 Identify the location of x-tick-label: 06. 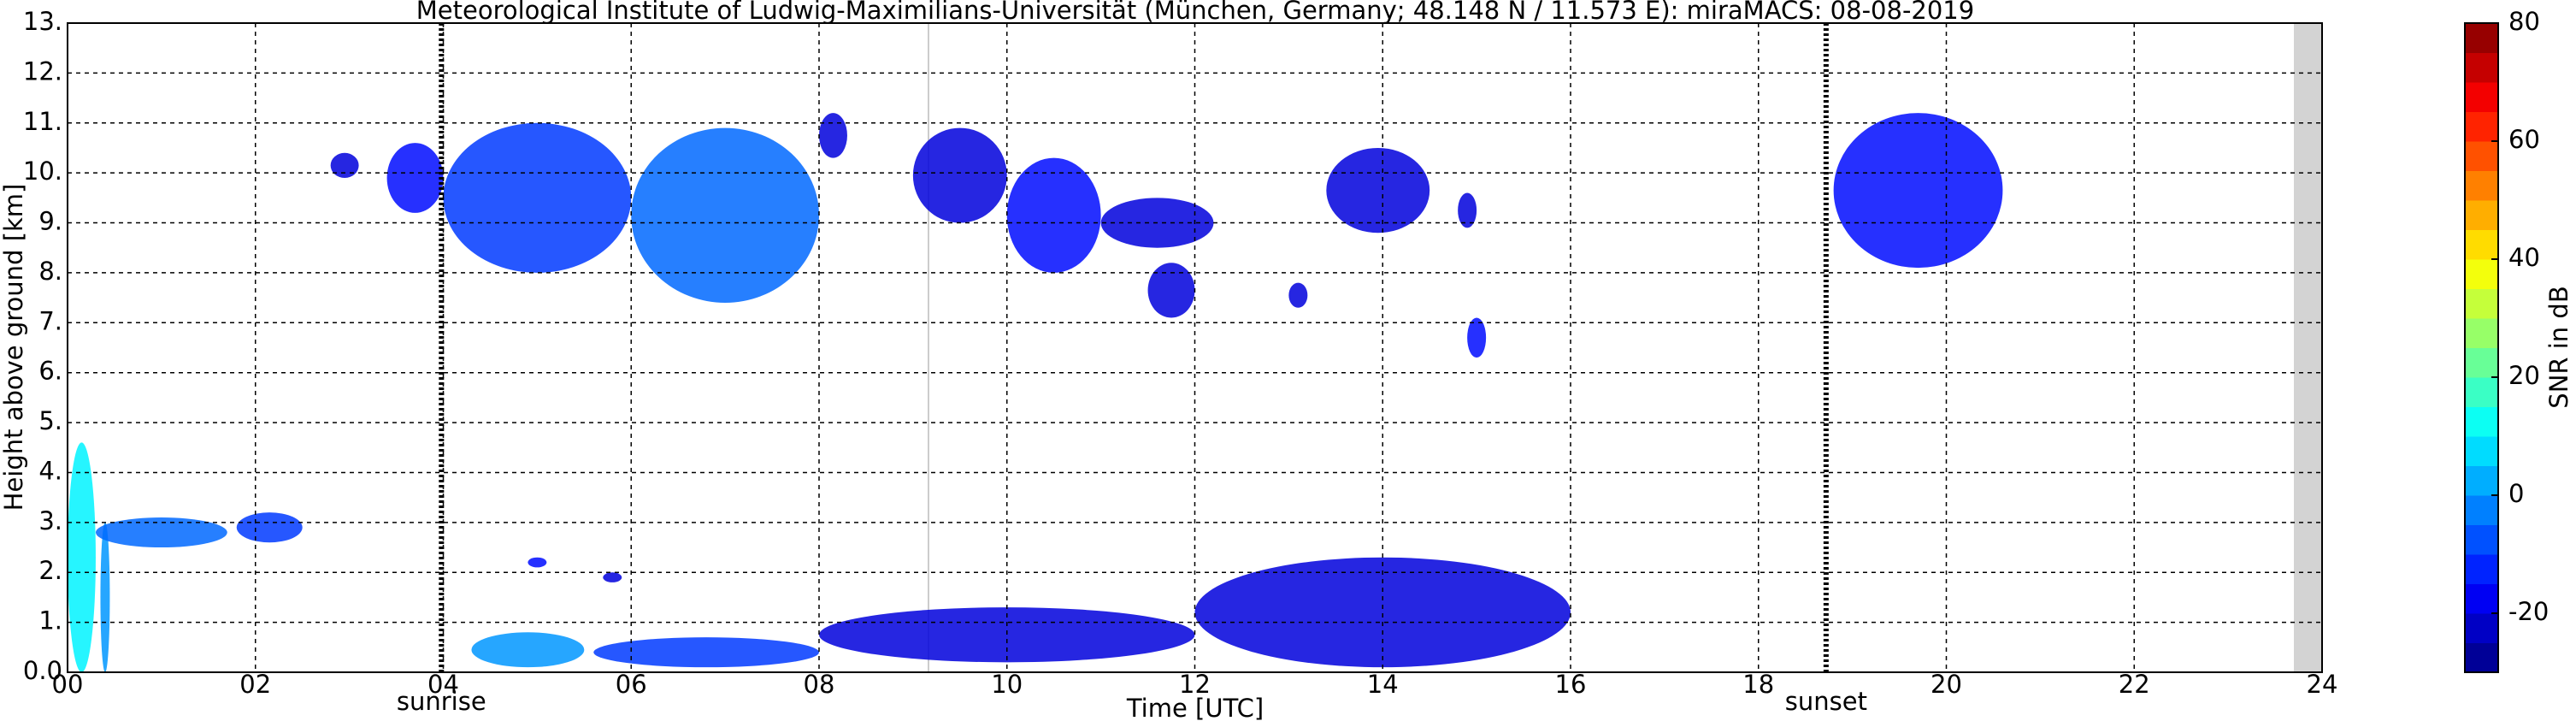
(631, 684).